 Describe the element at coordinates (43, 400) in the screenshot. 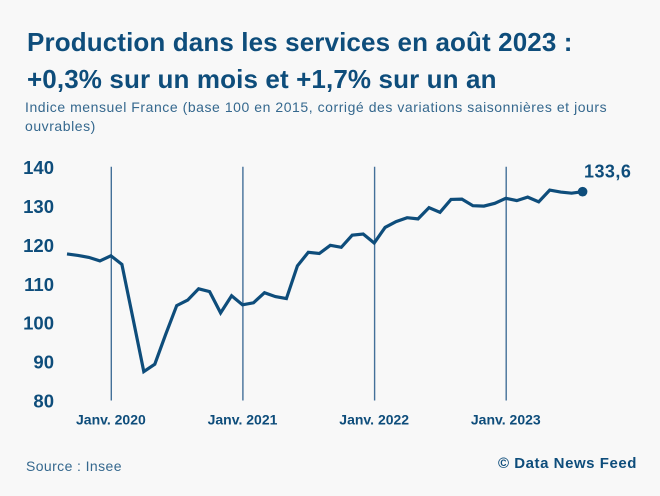

I see `svg-text: 80` at that location.